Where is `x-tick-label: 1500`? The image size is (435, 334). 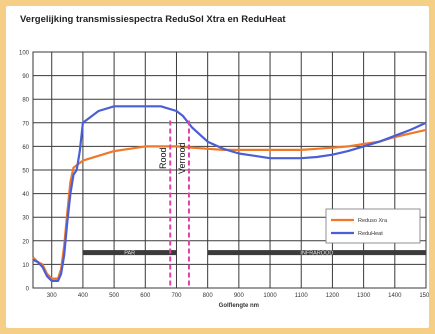
x-tick-label: 1500 is located at coordinates (424, 296).